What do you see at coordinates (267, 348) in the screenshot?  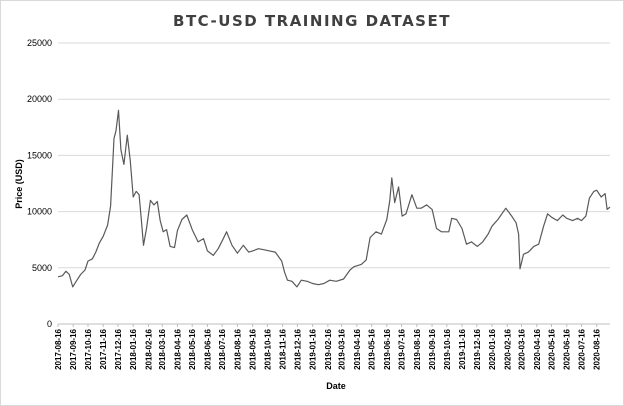 I see `x-tick-label: 2018-10-16` at bounding box center [267, 348].